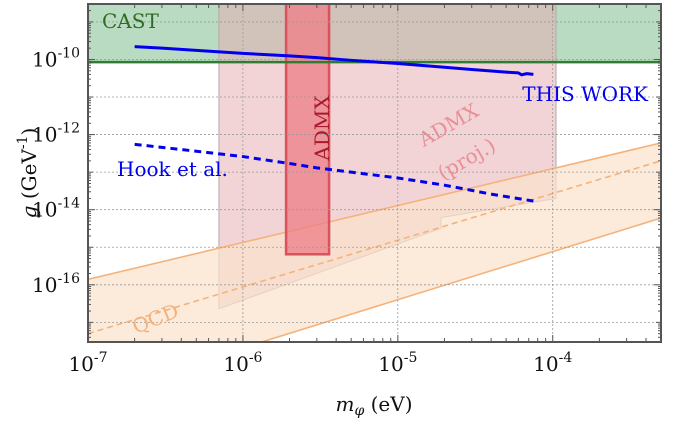  Describe the element at coordinates (87, 363) in the screenshot. I see `x-tick-label: 10⁻⁷` at that location.